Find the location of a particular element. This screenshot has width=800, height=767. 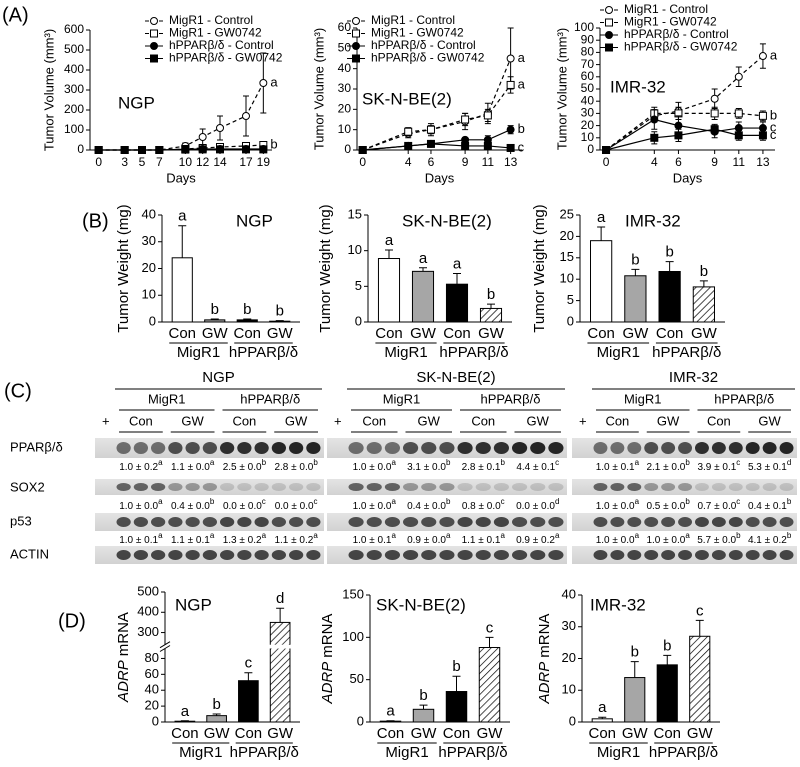

annotation: IMR-32 is located at coordinates (638, 86).